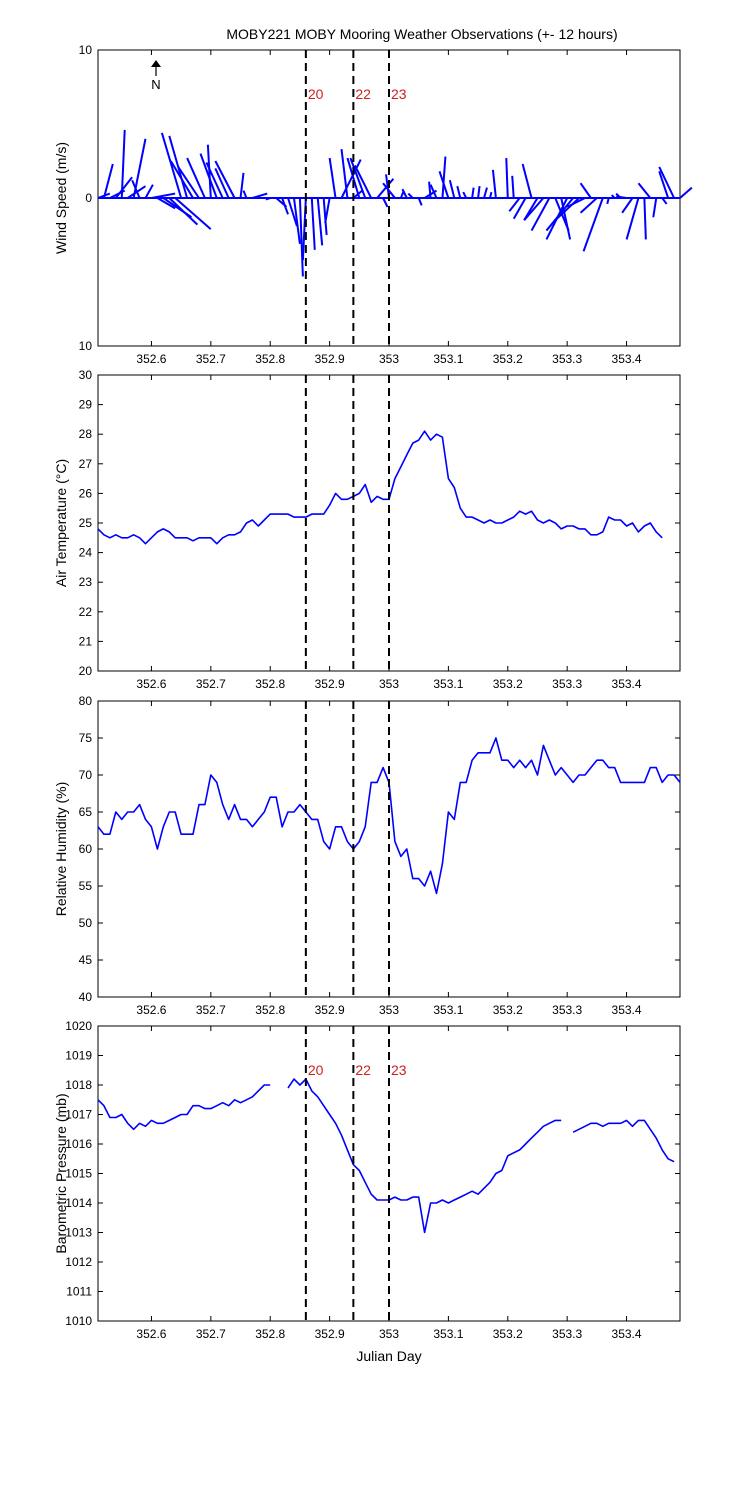 The image size is (750, 1500). Describe the element at coordinates (78, 1115) in the screenshot. I see `y-tick-label: 1017` at that location.